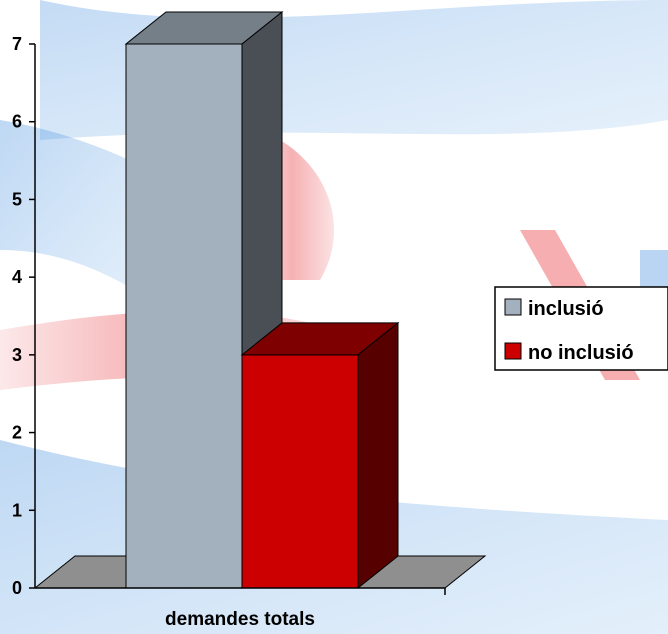 This screenshot has width=668, height=634. I want to click on legend-box, so click(581, 328).